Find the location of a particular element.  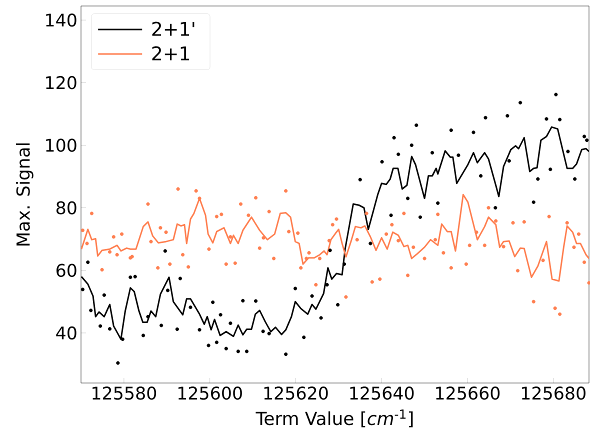

y-tick-label: 80 is located at coordinates (66, 207).